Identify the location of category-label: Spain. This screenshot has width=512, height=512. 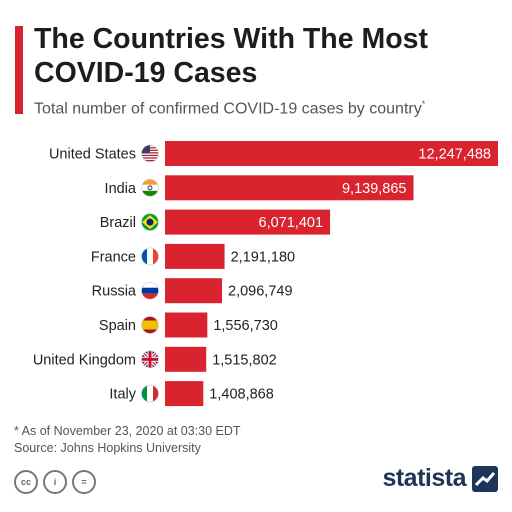
(117, 326).